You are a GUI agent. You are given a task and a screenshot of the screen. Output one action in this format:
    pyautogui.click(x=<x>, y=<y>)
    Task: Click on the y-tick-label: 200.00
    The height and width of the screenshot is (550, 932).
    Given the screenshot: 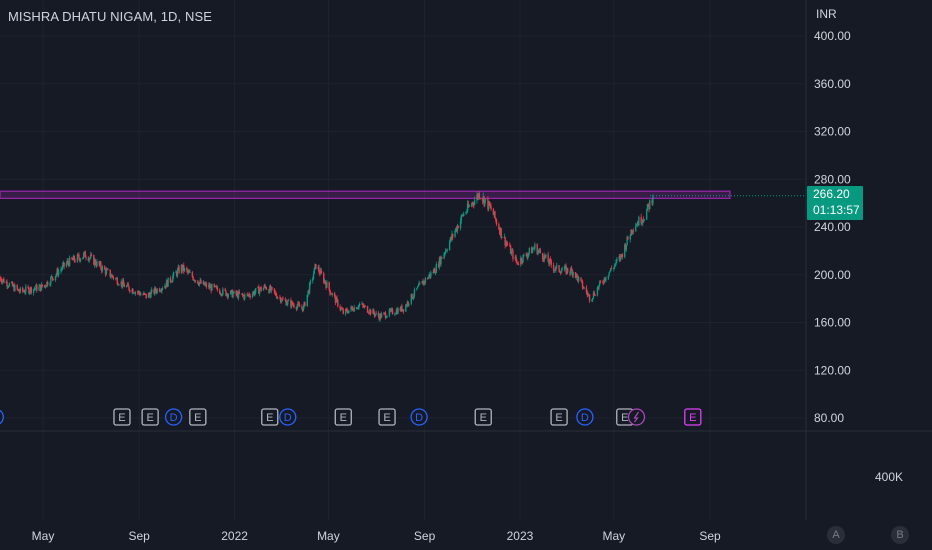 What is the action you would take?
    pyautogui.click(x=832, y=275)
    